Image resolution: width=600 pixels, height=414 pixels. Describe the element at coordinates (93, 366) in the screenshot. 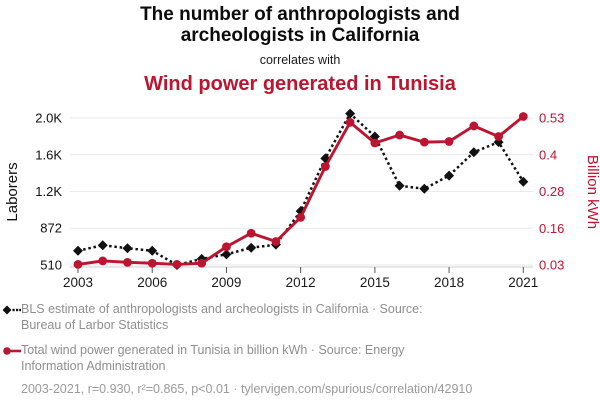

I see `legend-line: Information Administration` at that location.